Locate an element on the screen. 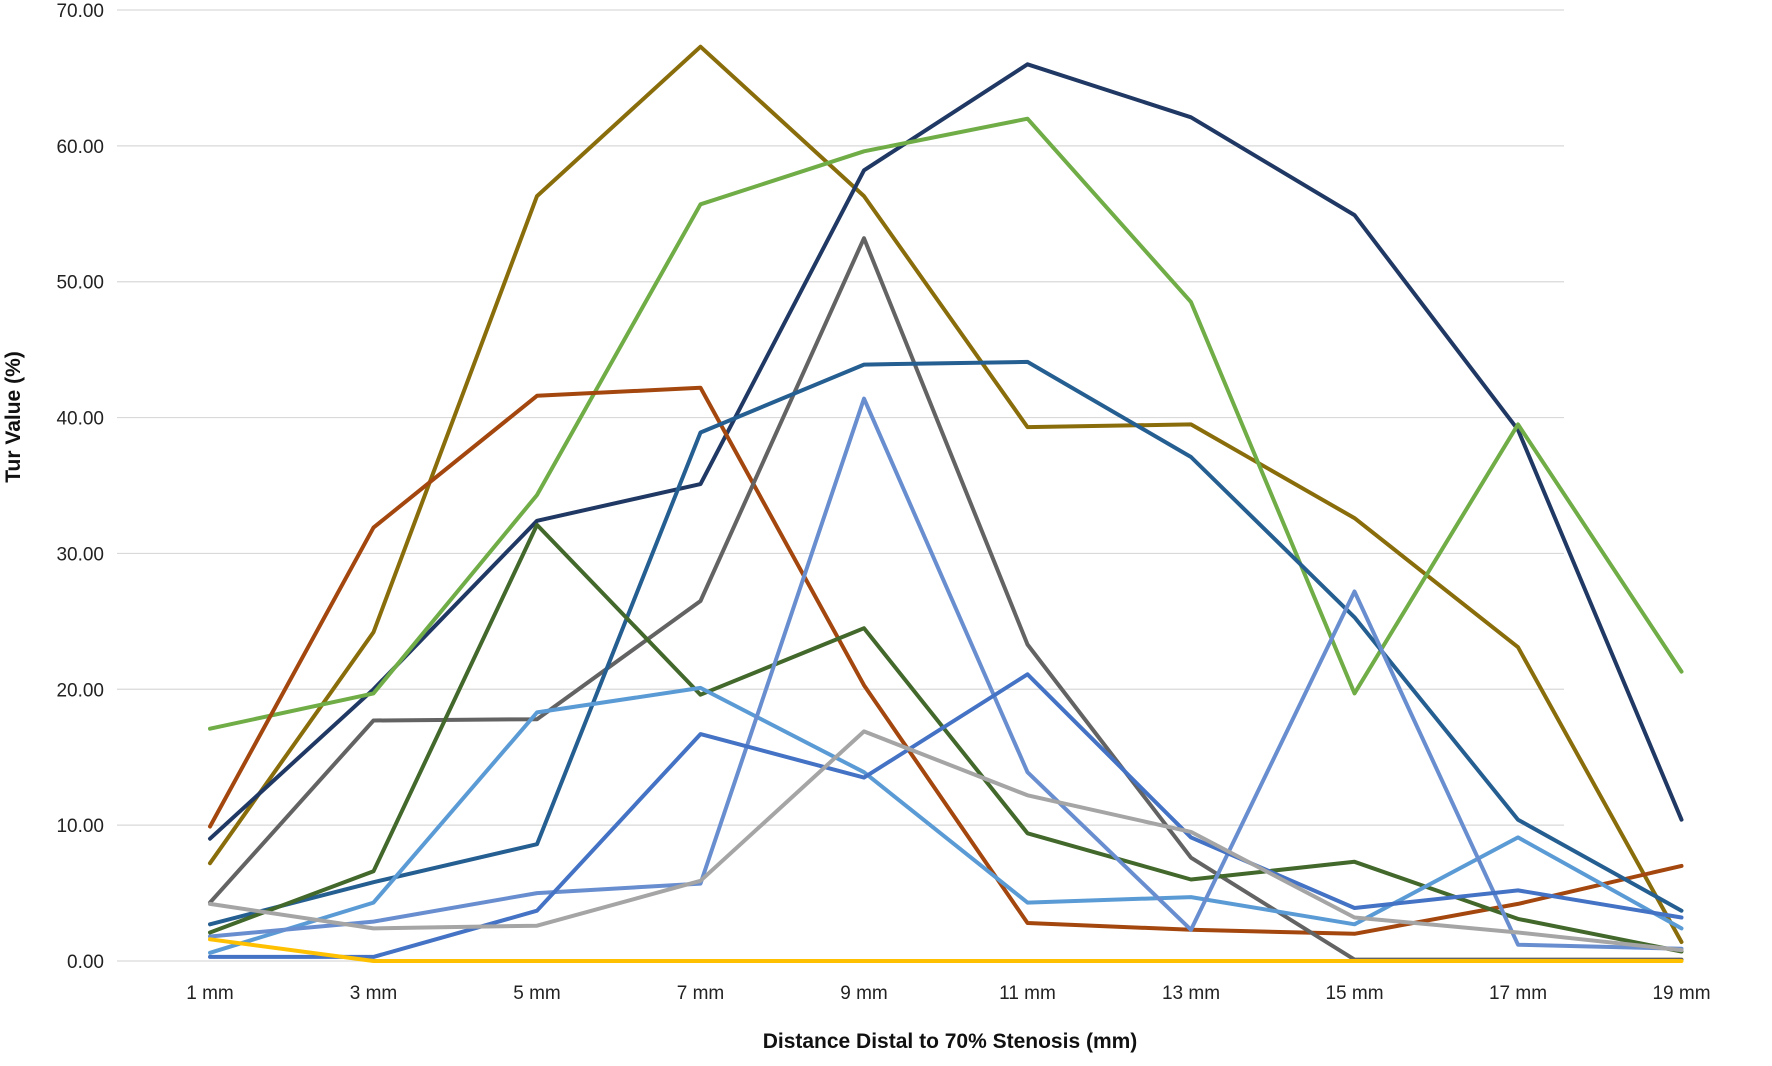 This screenshot has height=1066, width=1772. y-tick-label: 30.00 is located at coordinates (80, 554).